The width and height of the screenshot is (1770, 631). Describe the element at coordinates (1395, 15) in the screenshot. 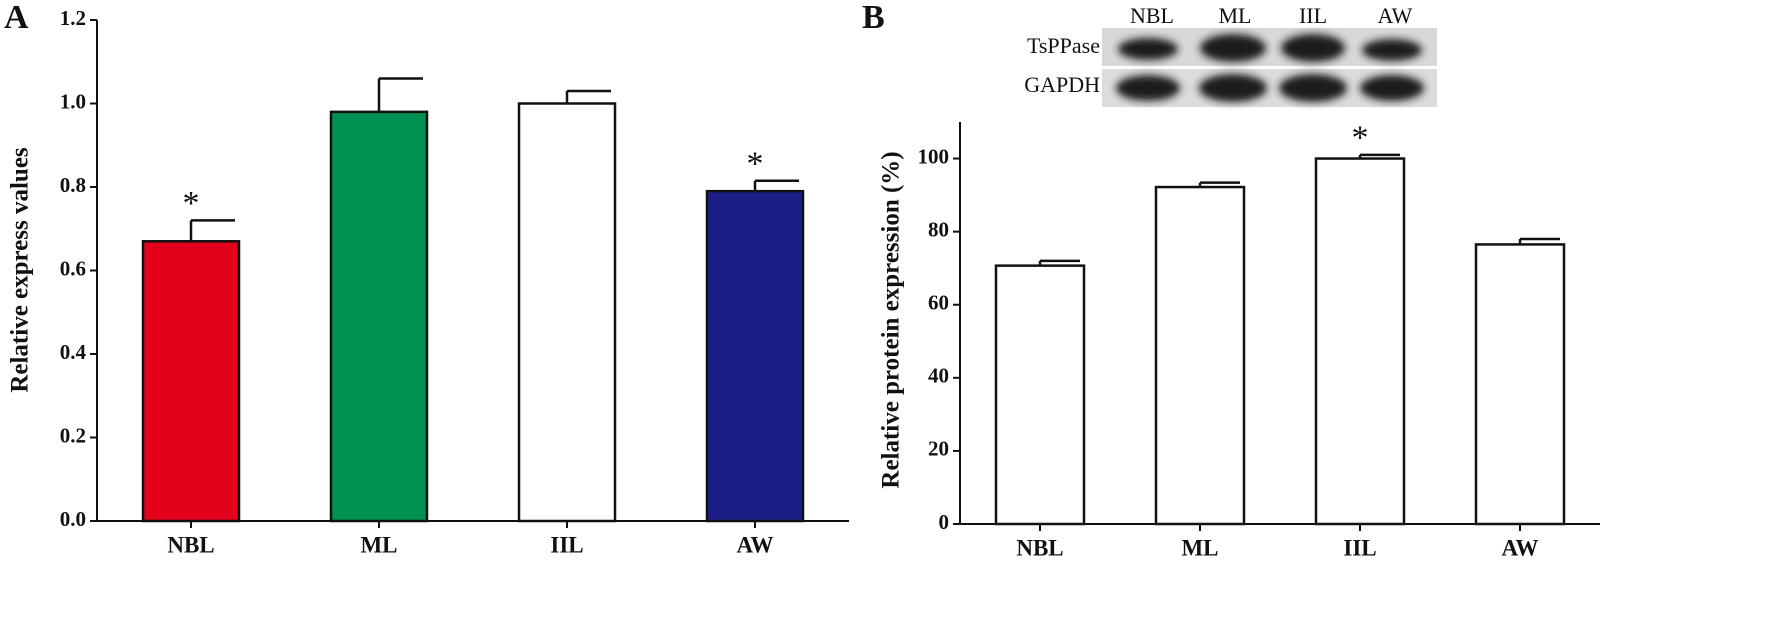

I see `blot-lane-label: AW` at that location.